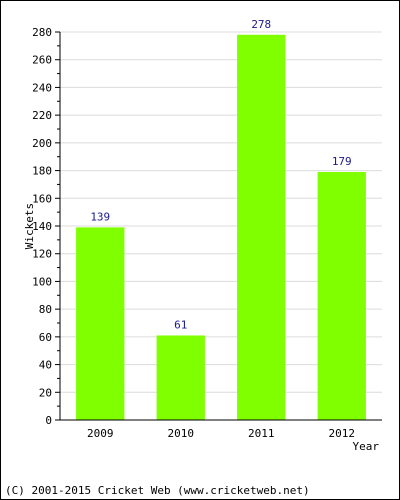 The width and height of the screenshot is (400, 500). Describe the element at coordinates (261, 433) in the screenshot. I see `x-tick-label-2011: 2011` at that location.